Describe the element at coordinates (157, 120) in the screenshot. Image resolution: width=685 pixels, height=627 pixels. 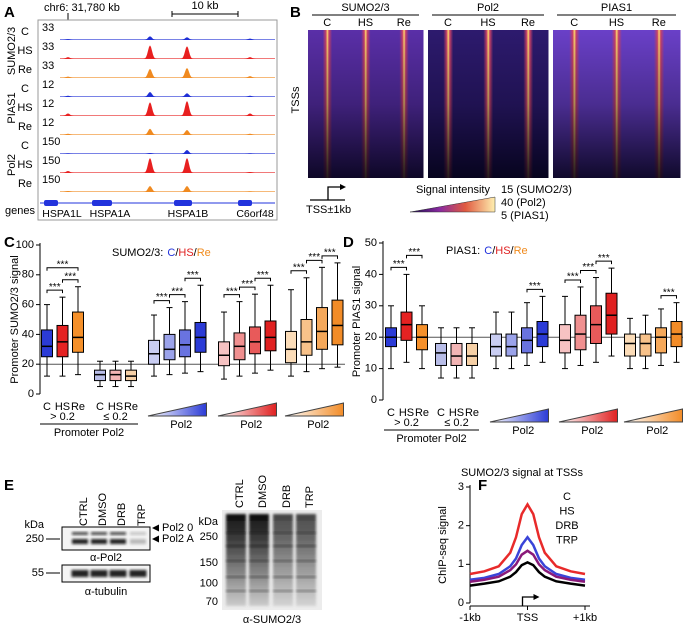
I see `browser-frame` at that location.